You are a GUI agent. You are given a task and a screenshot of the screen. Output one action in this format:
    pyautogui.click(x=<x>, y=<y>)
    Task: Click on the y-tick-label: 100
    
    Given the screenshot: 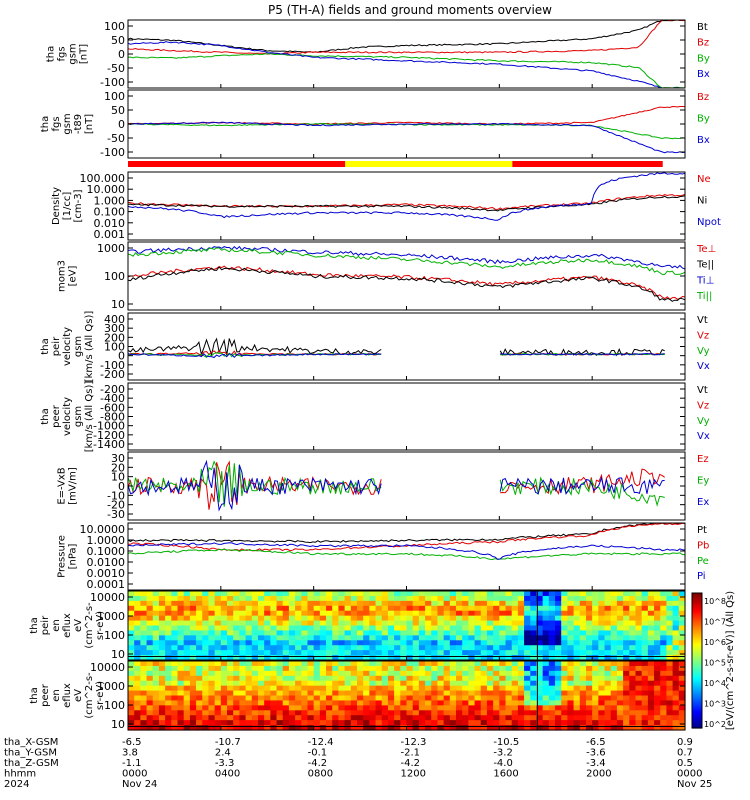 What is the action you would take?
    pyautogui.click(x=114, y=635)
    